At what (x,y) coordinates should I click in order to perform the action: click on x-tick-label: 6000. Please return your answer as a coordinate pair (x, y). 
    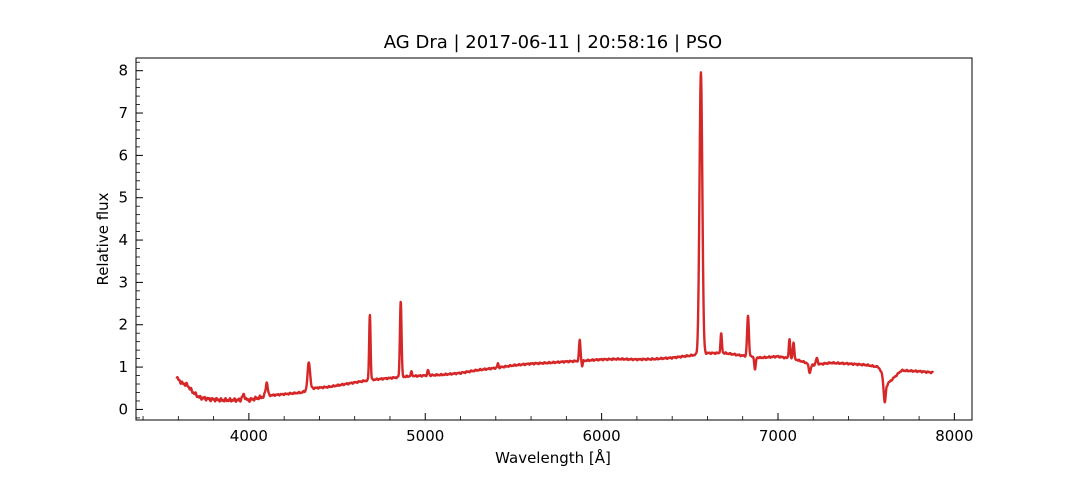
    Looking at the image, I should click on (602, 436).